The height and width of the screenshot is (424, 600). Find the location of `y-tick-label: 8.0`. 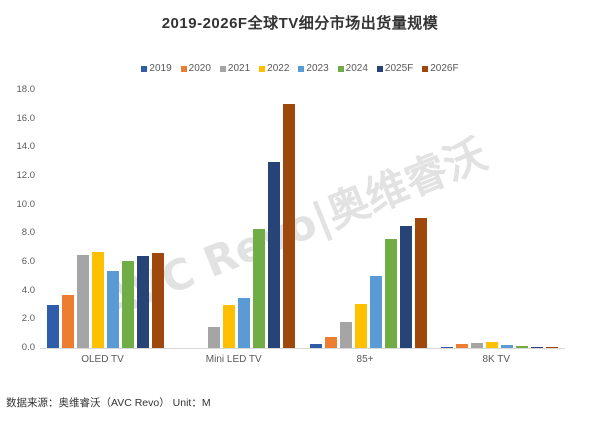

y-tick-label: 8.0 is located at coordinates (28, 233).